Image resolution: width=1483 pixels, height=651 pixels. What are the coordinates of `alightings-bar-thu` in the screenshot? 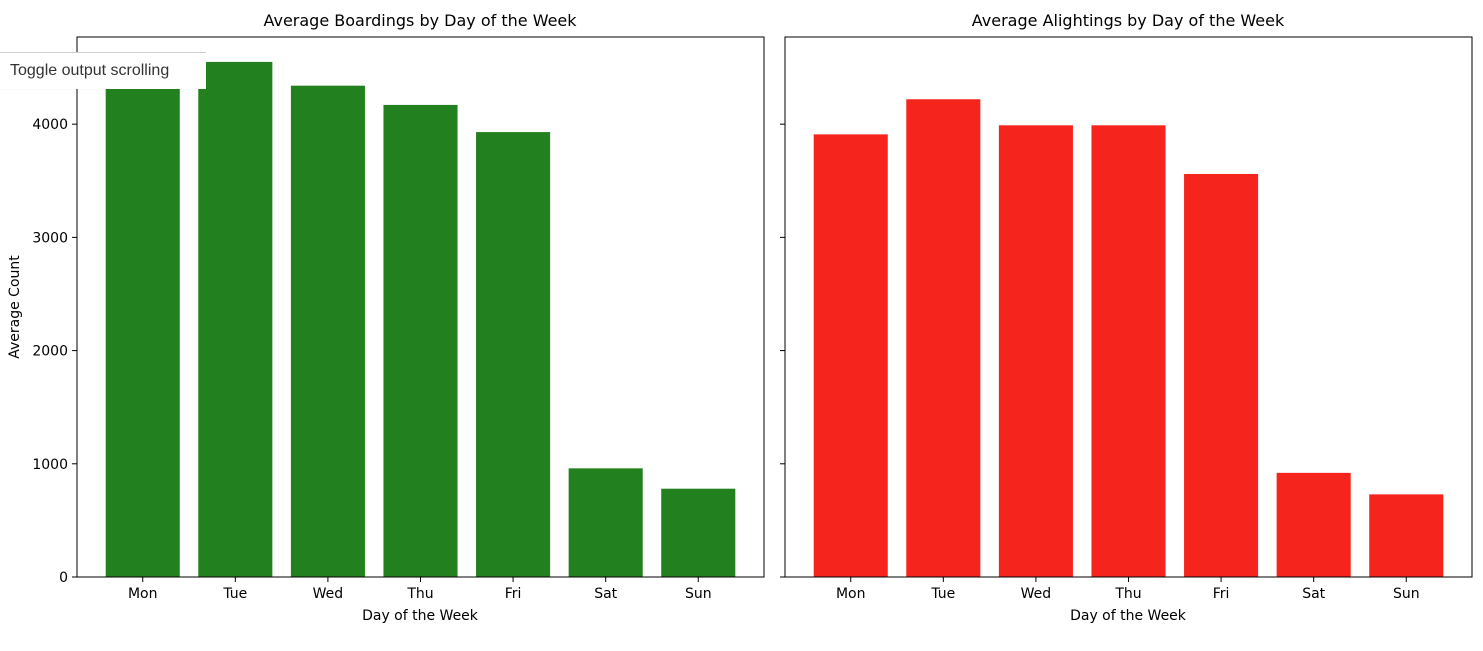 It's located at (1128, 351).